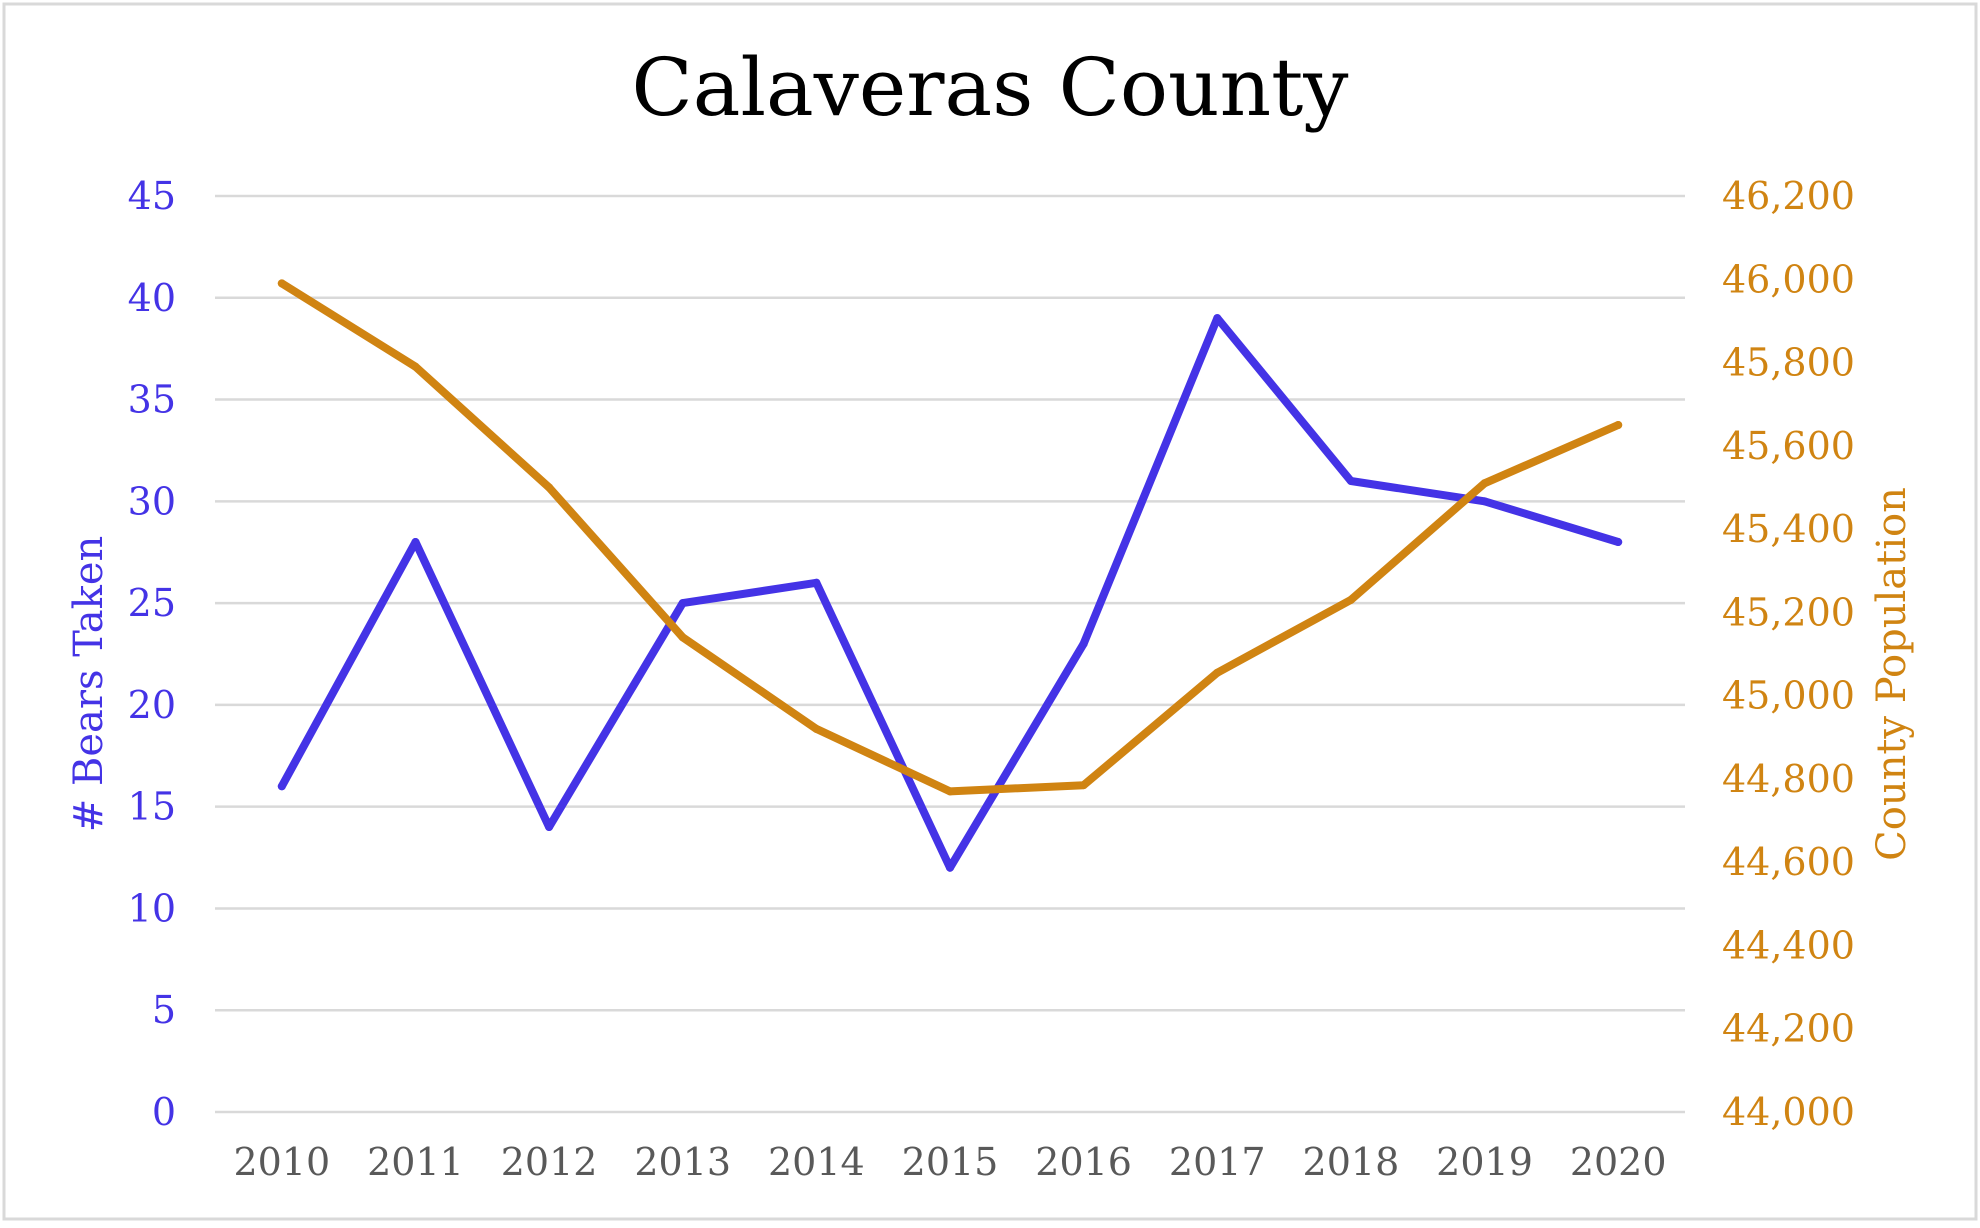 The height and width of the screenshot is (1228, 1980). What do you see at coordinates (1484, 1162) in the screenshot?
I see `x-tick-label: 2019` at bounding box center [1484, 1162].